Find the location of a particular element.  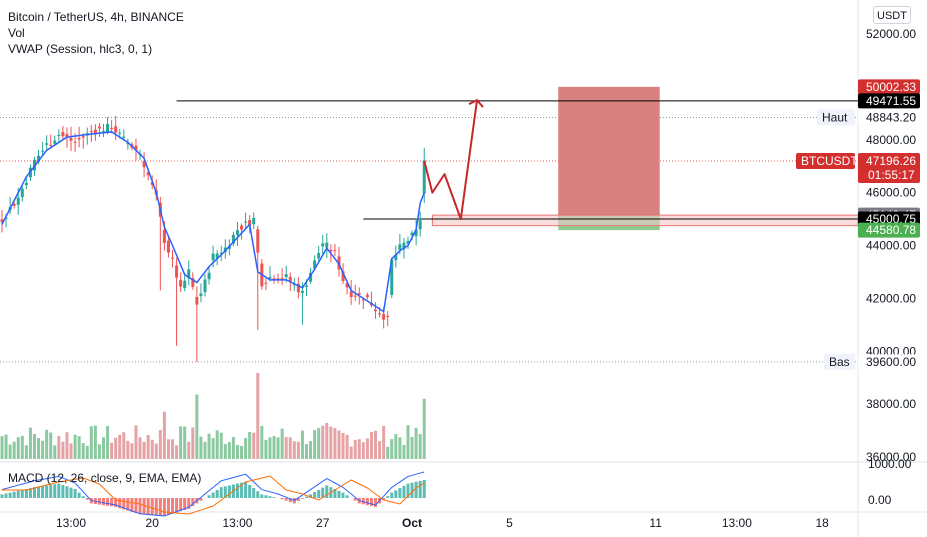

price-label-value: 47196.26 is located at coordinates (891, 161).